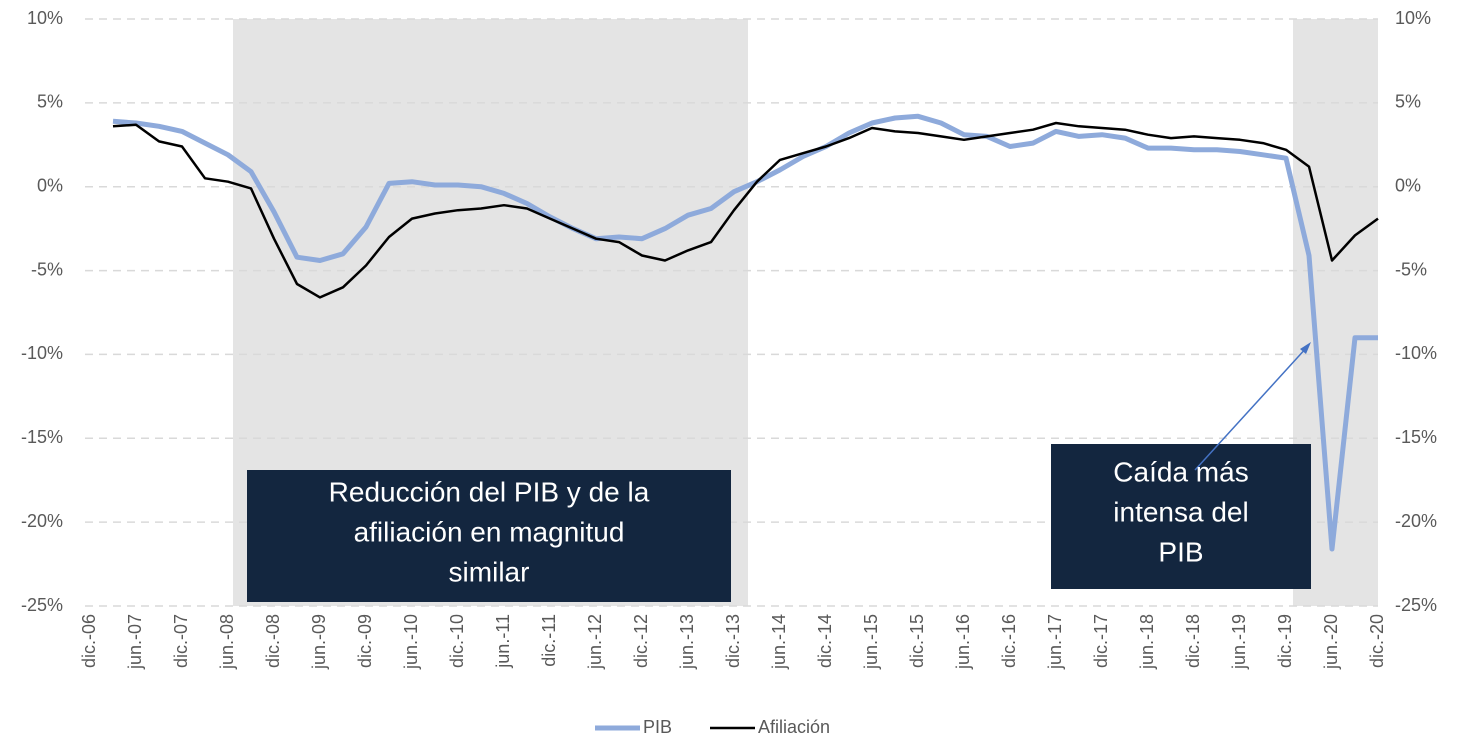 The width and height of the screenshot is (1459, 741). Describe the element at coordinates (1305, 348) in the screenshot. I see `arrow-head` at that location.